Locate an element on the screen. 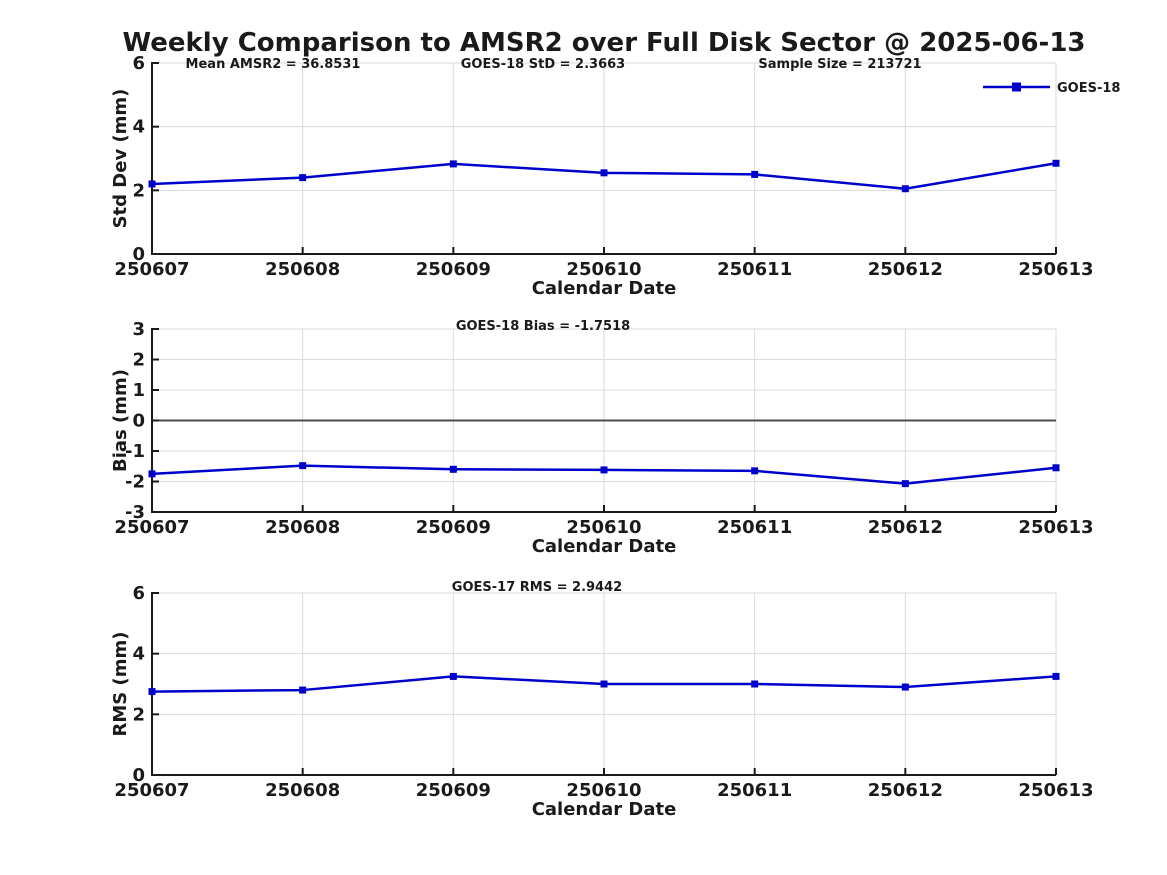 This screenshot has width=1167, height=875. y-axis-label: Bias (mm) is located at coordinates (120, 420).